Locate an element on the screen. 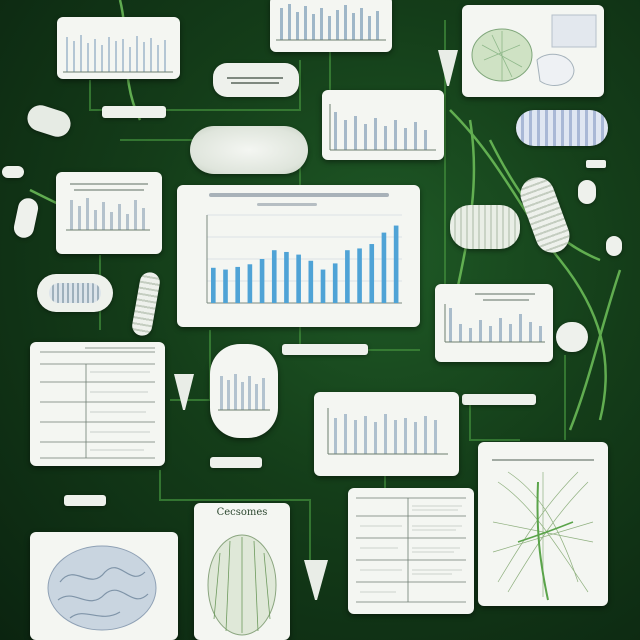 This screenshot has width=640, height=640. mini-chart-right is located at coordinates (494, 318).